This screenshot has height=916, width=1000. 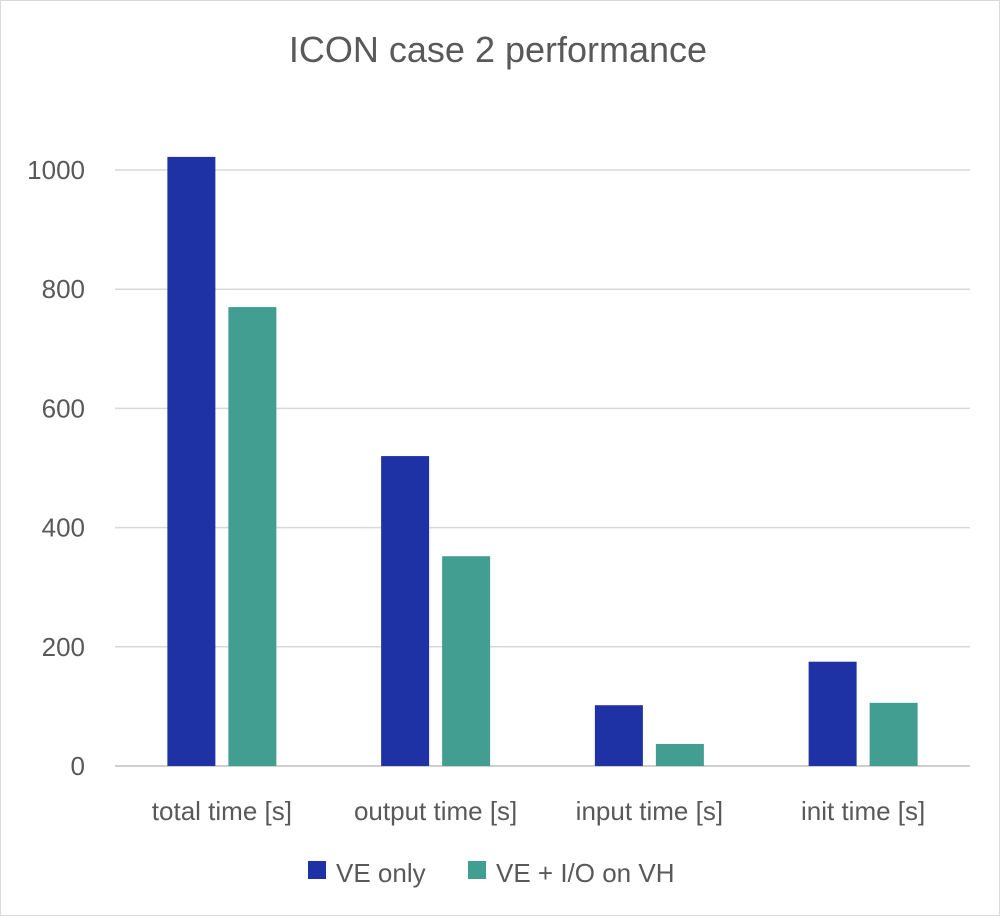 What do you see at coordinates (56, 170) in the screenshot?
I see `y-tick-label: 1000` at bounding box center [56, 170].